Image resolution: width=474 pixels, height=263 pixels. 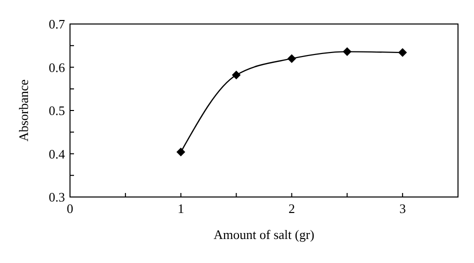 I want to click on y-tick-label: 0.3, so click(x=56, y=197).